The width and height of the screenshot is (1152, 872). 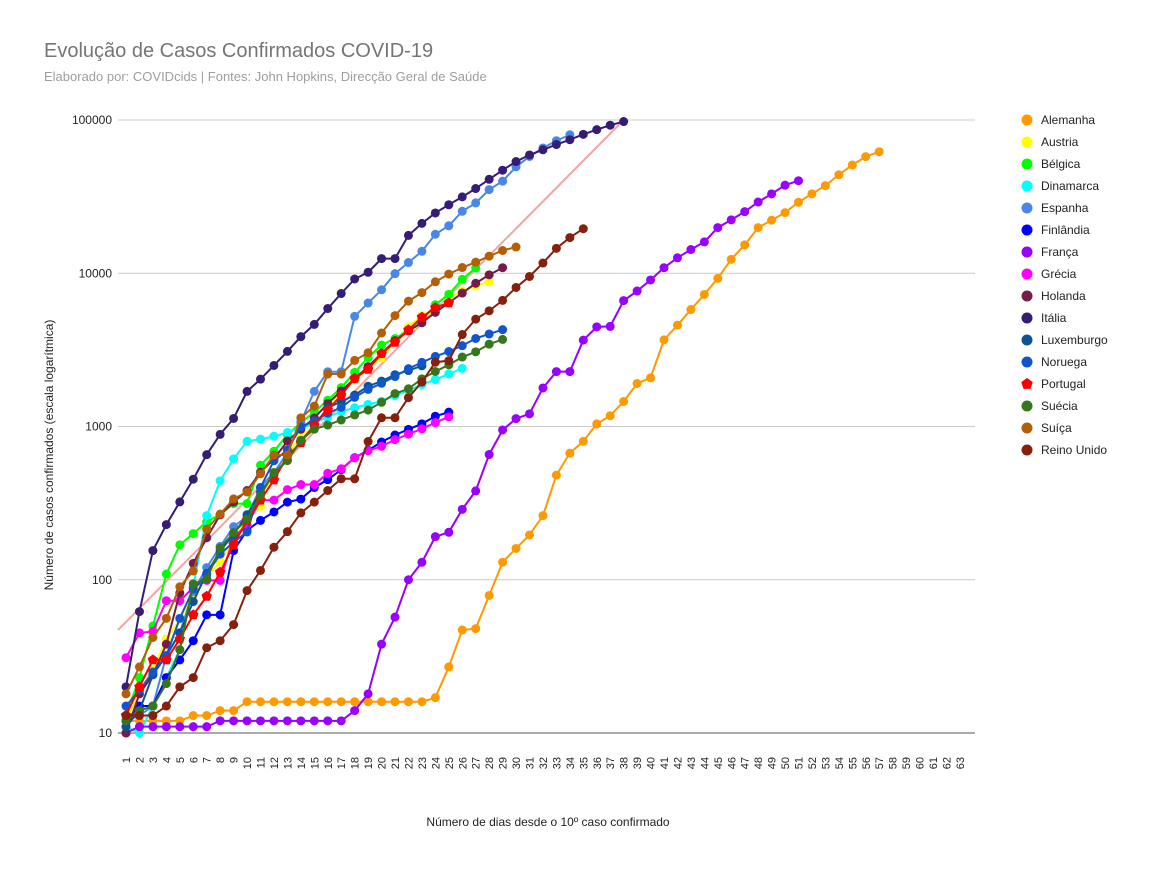 I want to click on x-tick-label: 12, so click(x=275, y=763).